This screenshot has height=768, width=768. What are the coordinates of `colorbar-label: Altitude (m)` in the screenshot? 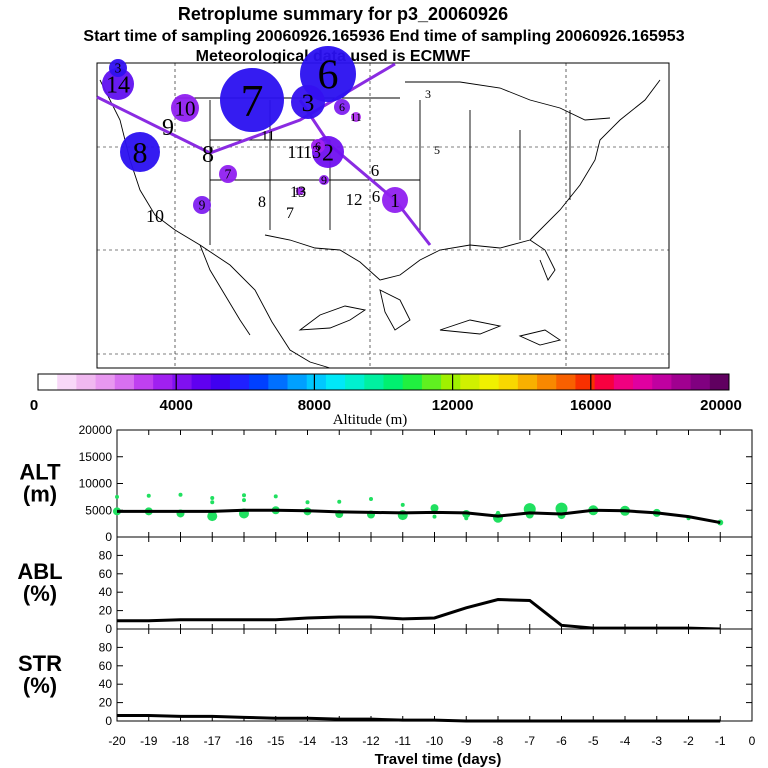 It's located at (370, 420).